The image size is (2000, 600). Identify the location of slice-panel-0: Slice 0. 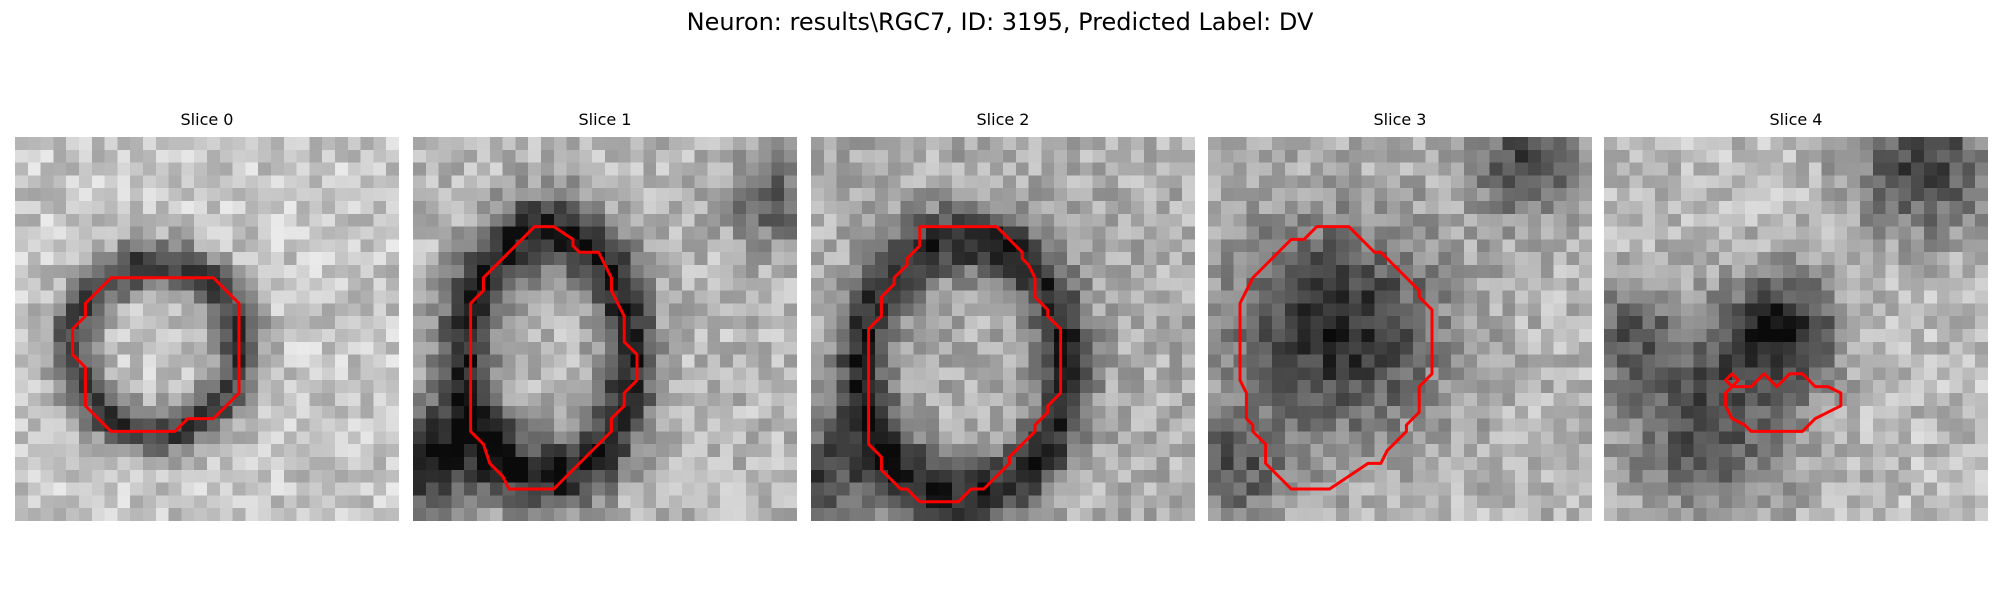
(207, 314).